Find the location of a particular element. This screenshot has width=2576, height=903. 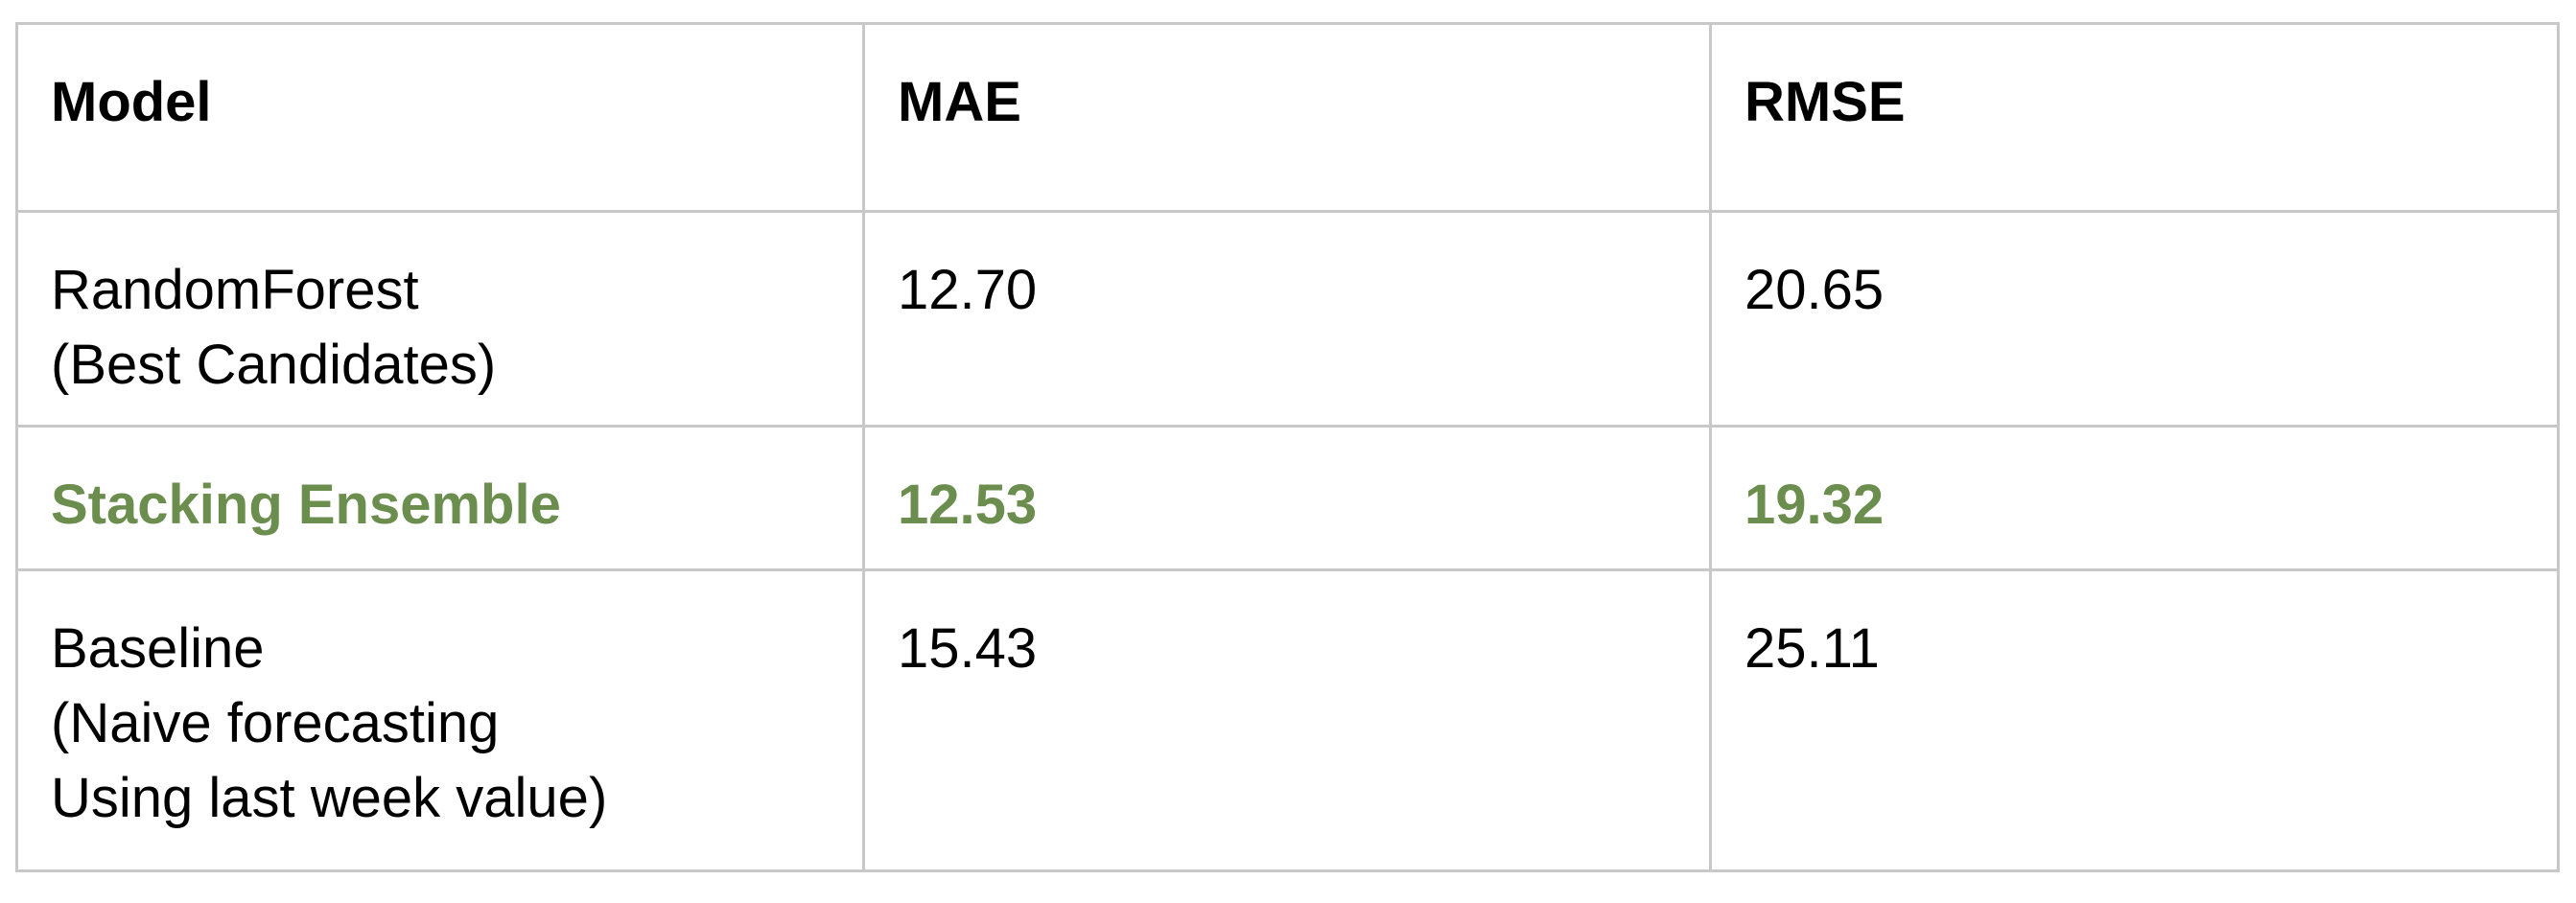

cell-mae: 12.53 is located at coordinates (1287, 498).